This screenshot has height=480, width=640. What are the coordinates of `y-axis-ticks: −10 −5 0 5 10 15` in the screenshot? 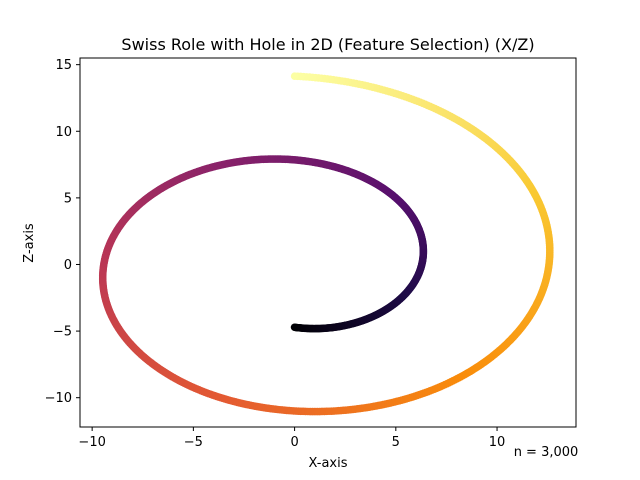 It's located at (62, 232).